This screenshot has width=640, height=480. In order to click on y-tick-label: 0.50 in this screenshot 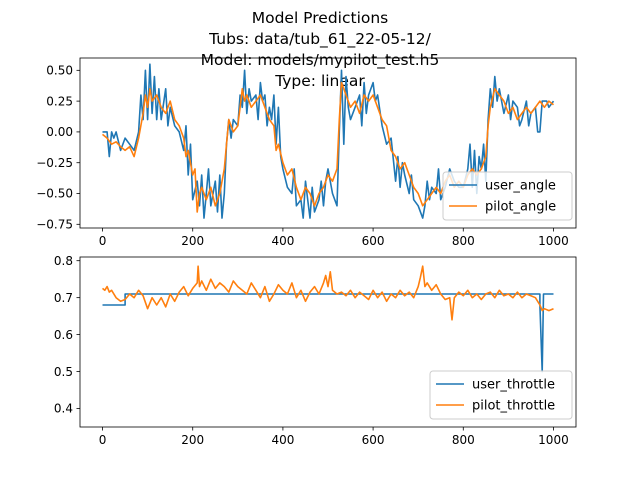, I will do `click(59, 71)`.